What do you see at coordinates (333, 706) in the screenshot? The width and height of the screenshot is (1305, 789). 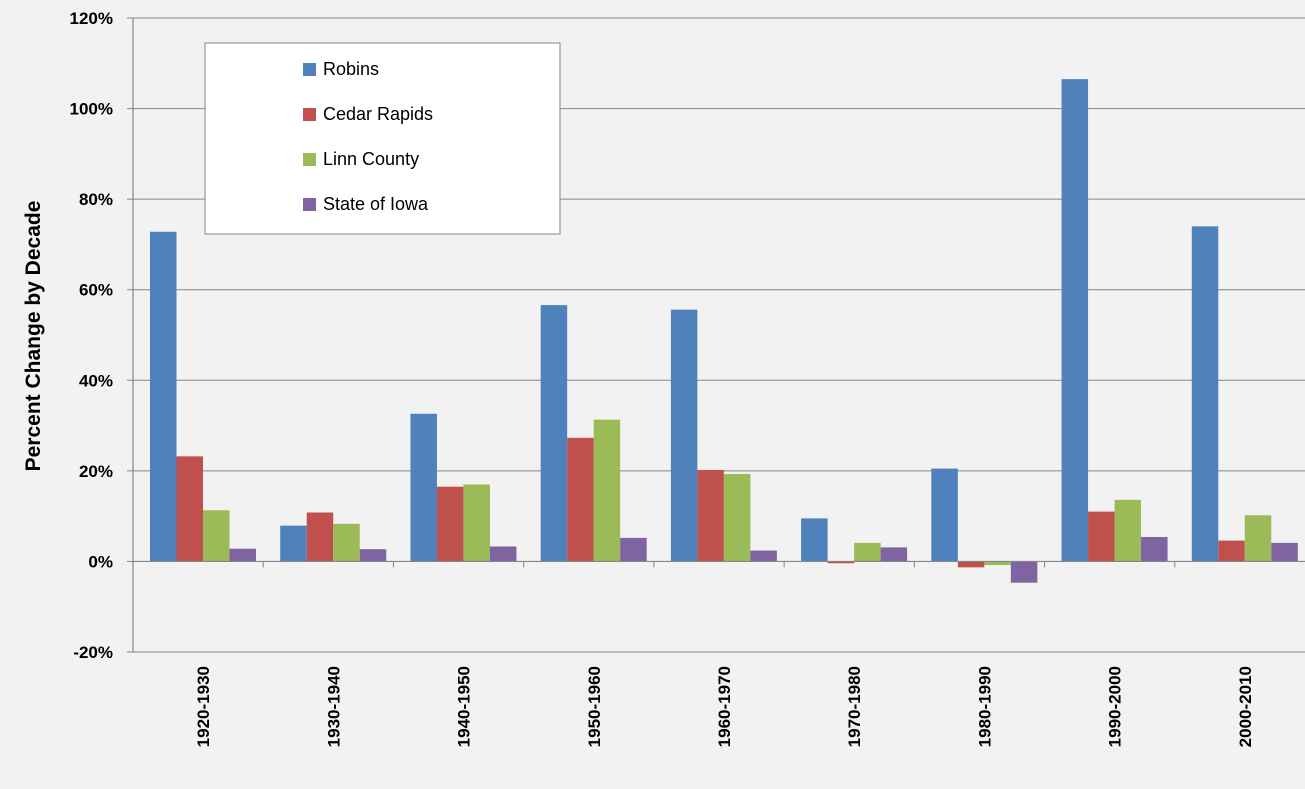 I see `x-tick-label: 1930-1940` at bounding box center [333, 706].